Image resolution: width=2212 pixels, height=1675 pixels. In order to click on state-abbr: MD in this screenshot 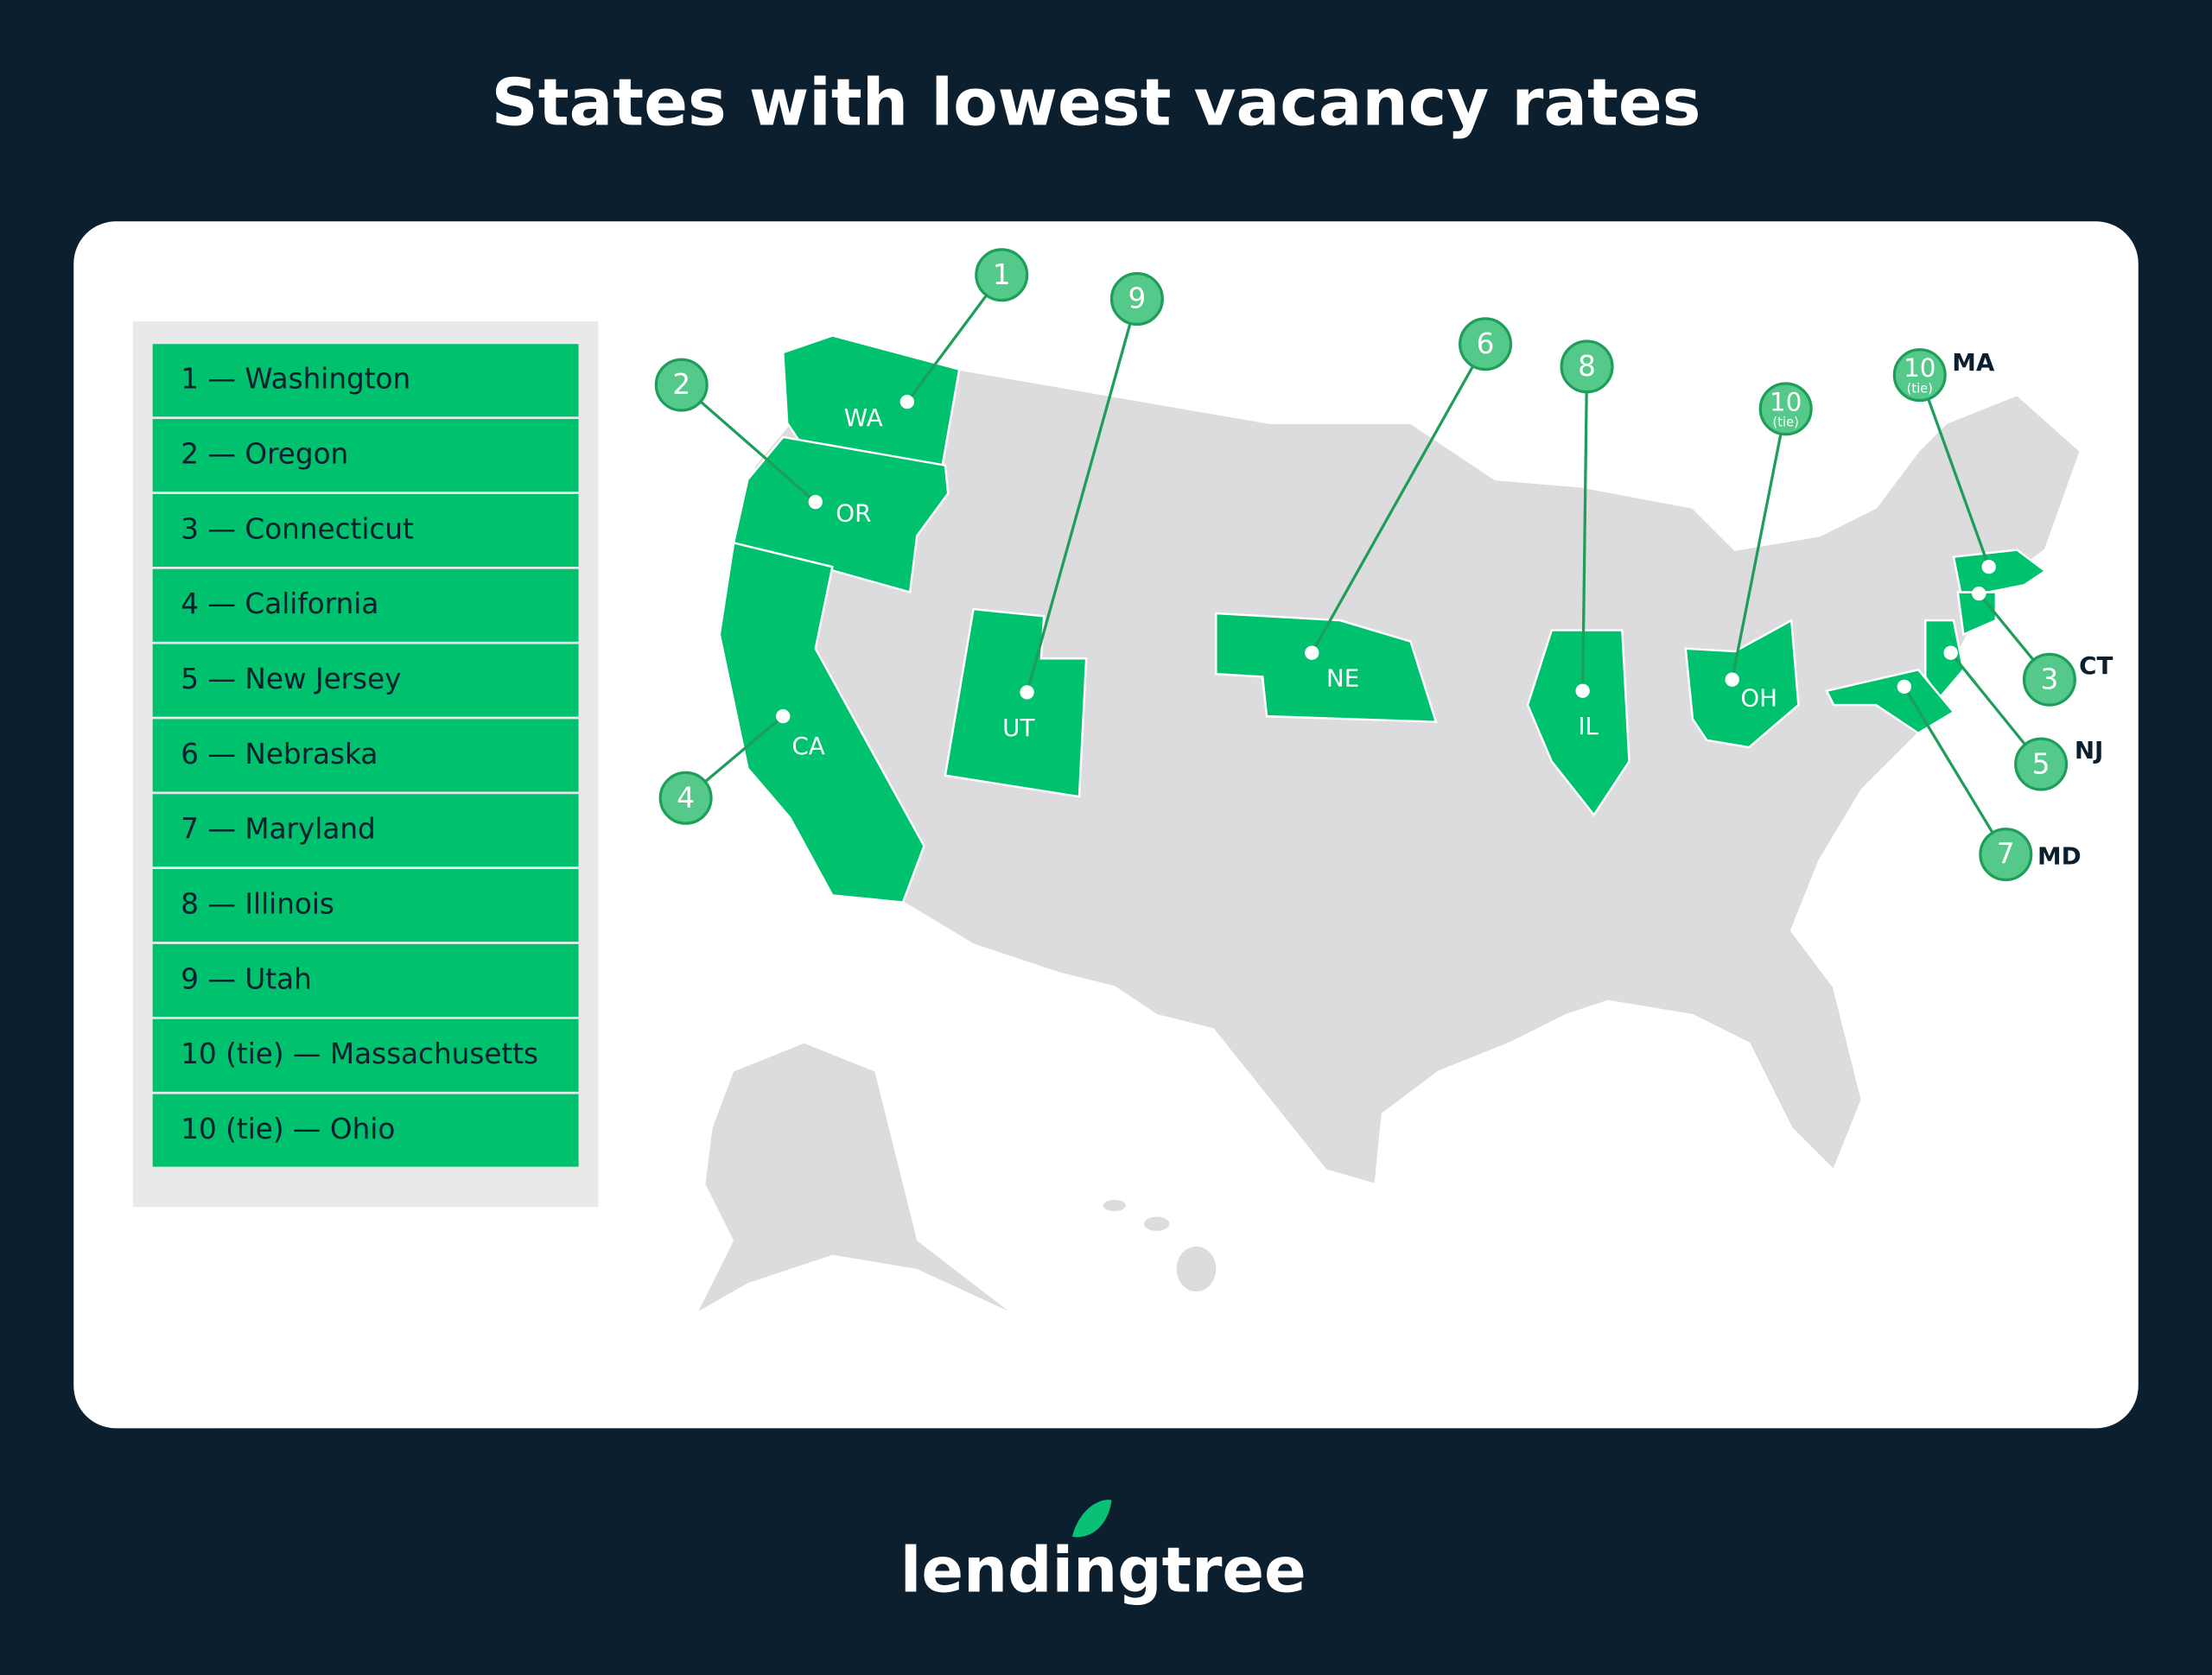, I will do `click(2059, 855)`.